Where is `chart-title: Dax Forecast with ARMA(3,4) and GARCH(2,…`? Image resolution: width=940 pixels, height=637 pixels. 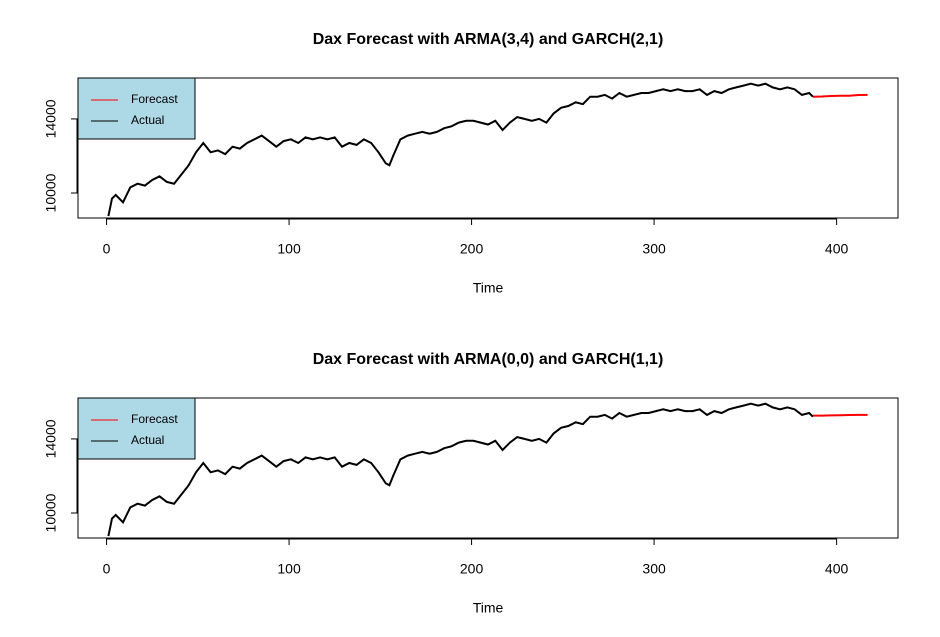
chart-title: Dax Forecast with ARMA(3,4) and GARCH(2,… is located at coordinates (488, 39).